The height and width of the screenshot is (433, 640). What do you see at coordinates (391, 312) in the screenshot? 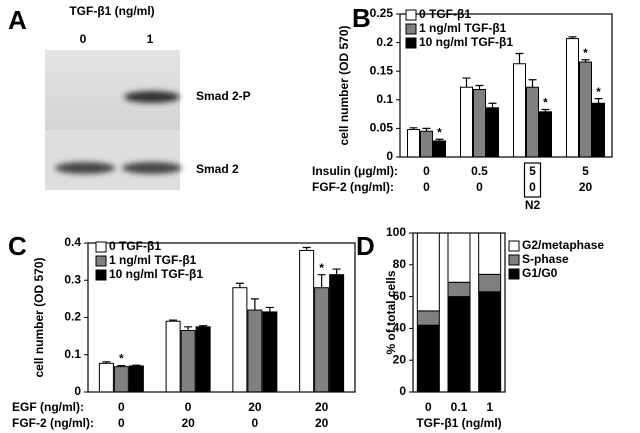
I see `y-axis-label: % of total cells` at bounding box center [391, 312].